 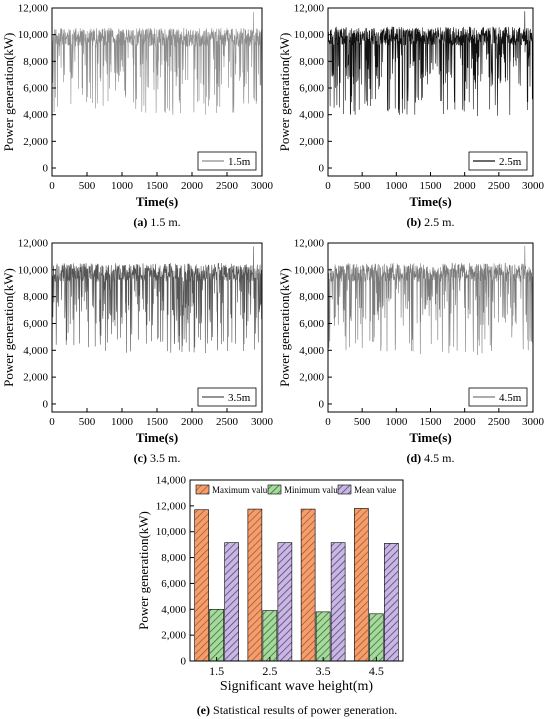 What do you see at coordinates (171, 481) in the screenshot?
I see `y-tick-label: 14,000` at bounding box center [171, 481].